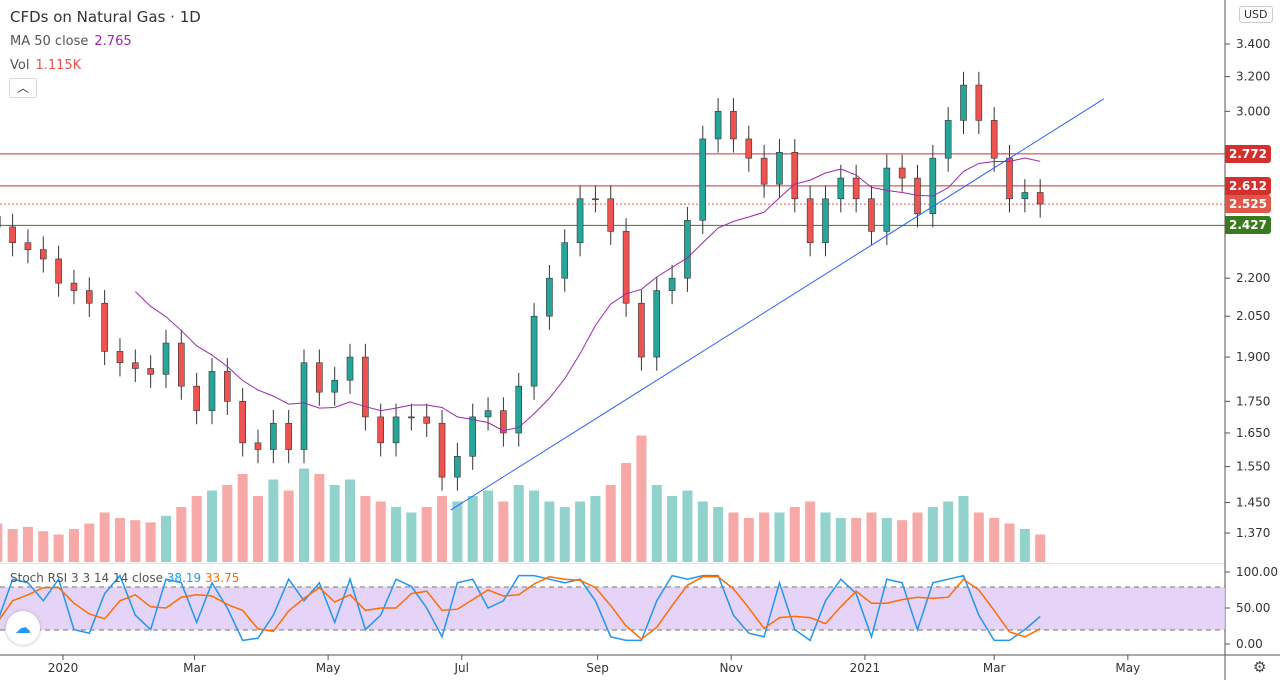 The image size is (1280, 680). What do you see at coordinates (194, 668) in the screenshot?
I see `time-tick-label: Mar` at bounding box center [194, 668].